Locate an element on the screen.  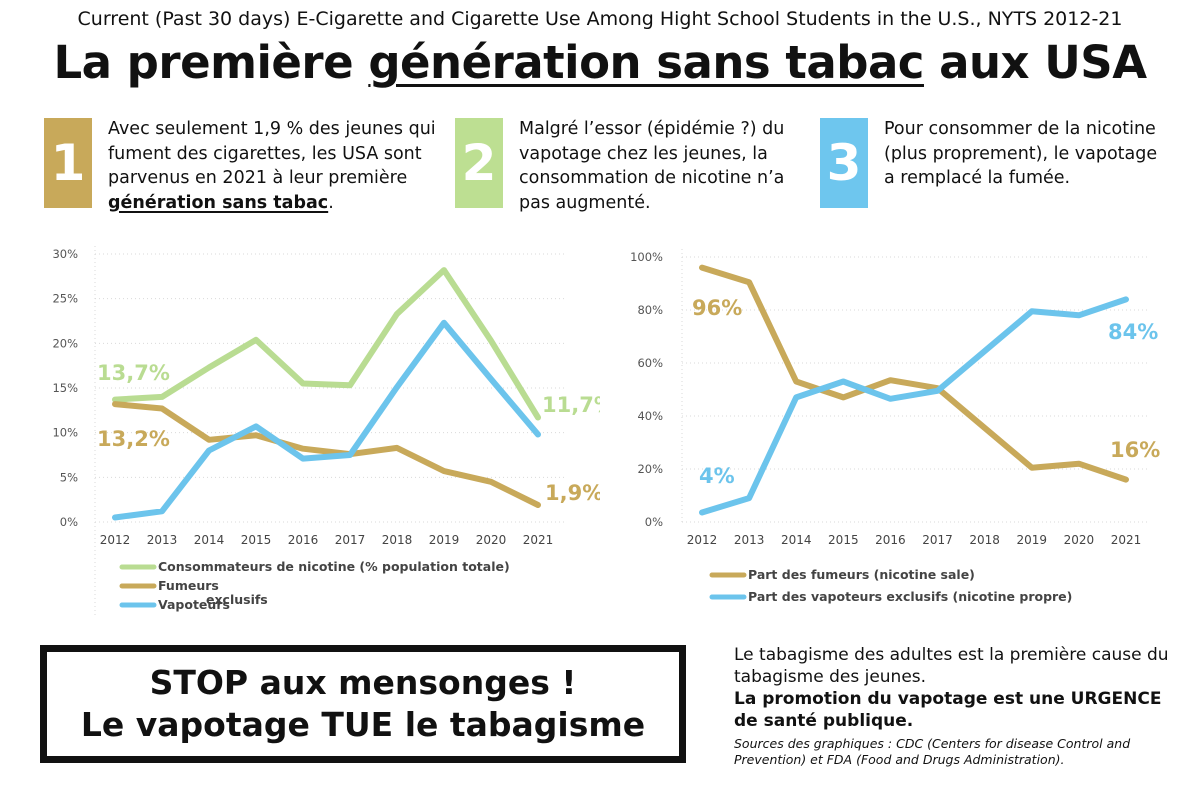
point-1-text-bold: génération sans tabac is located at coordinates (218, 202).